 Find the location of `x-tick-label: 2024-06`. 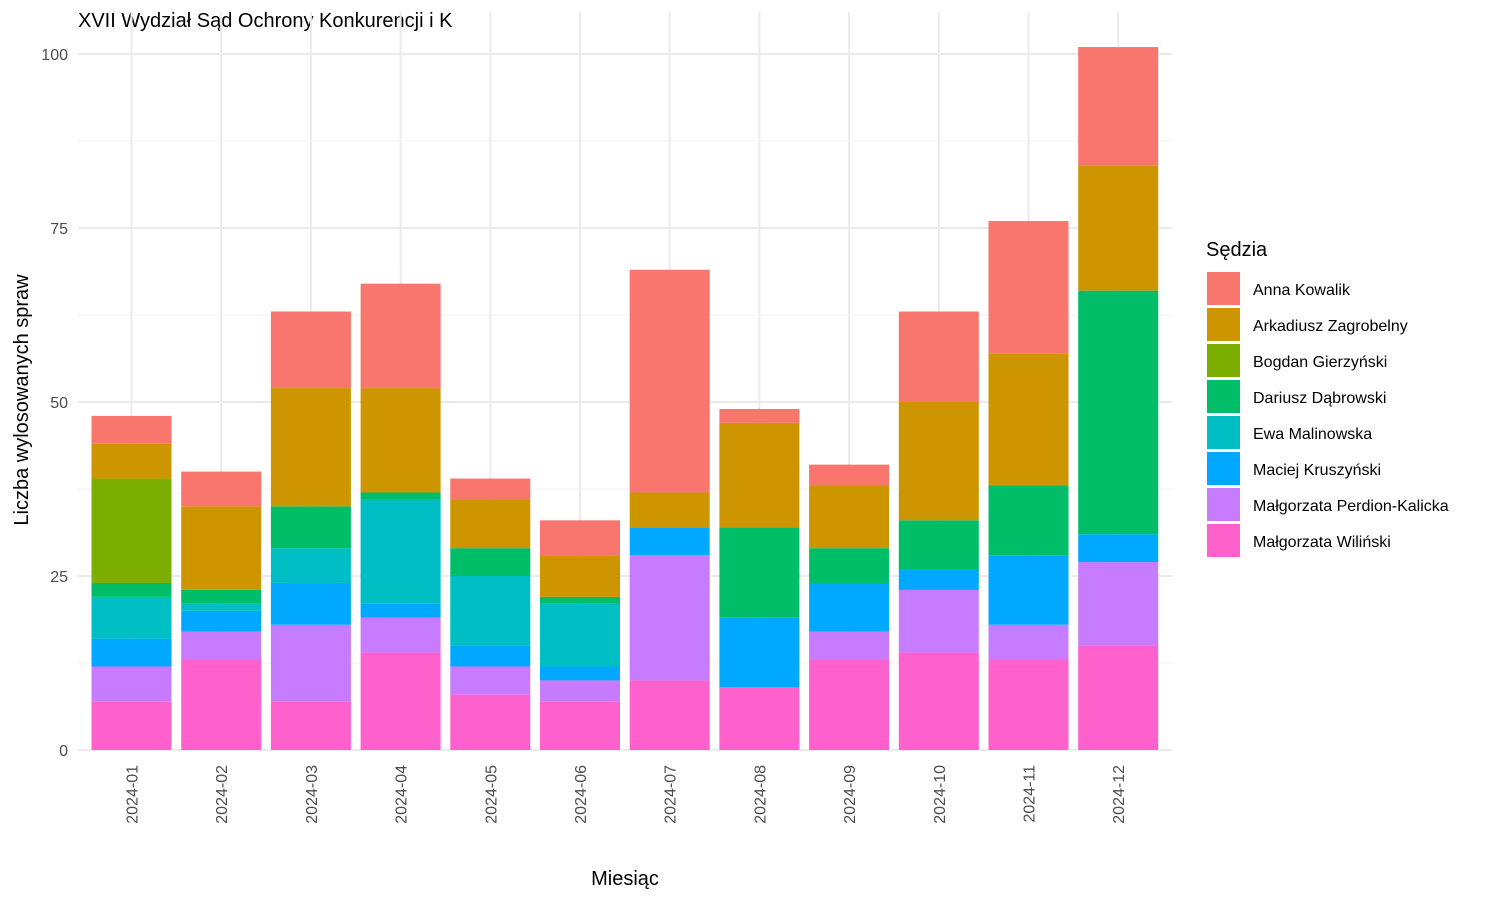

x-tick-label: 2024-06 is located at coordinates (581, 794).